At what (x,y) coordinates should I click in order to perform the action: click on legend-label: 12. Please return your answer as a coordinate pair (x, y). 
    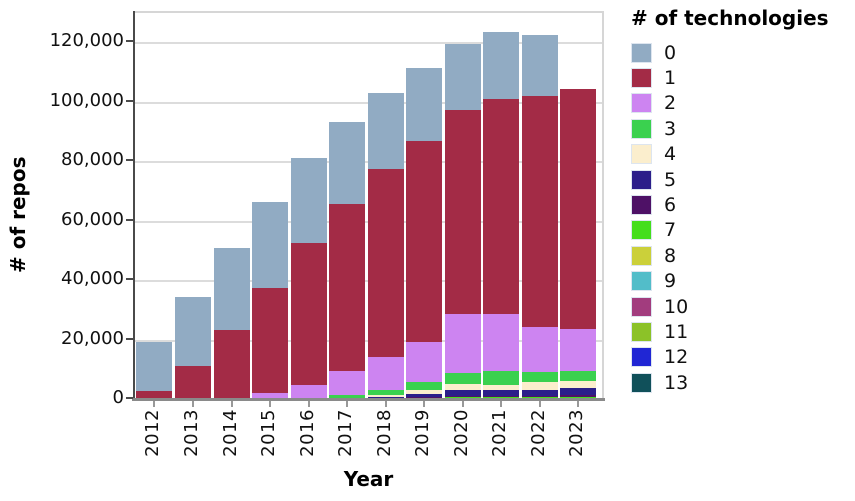
    Looking at the image, I should click on (676, 357).